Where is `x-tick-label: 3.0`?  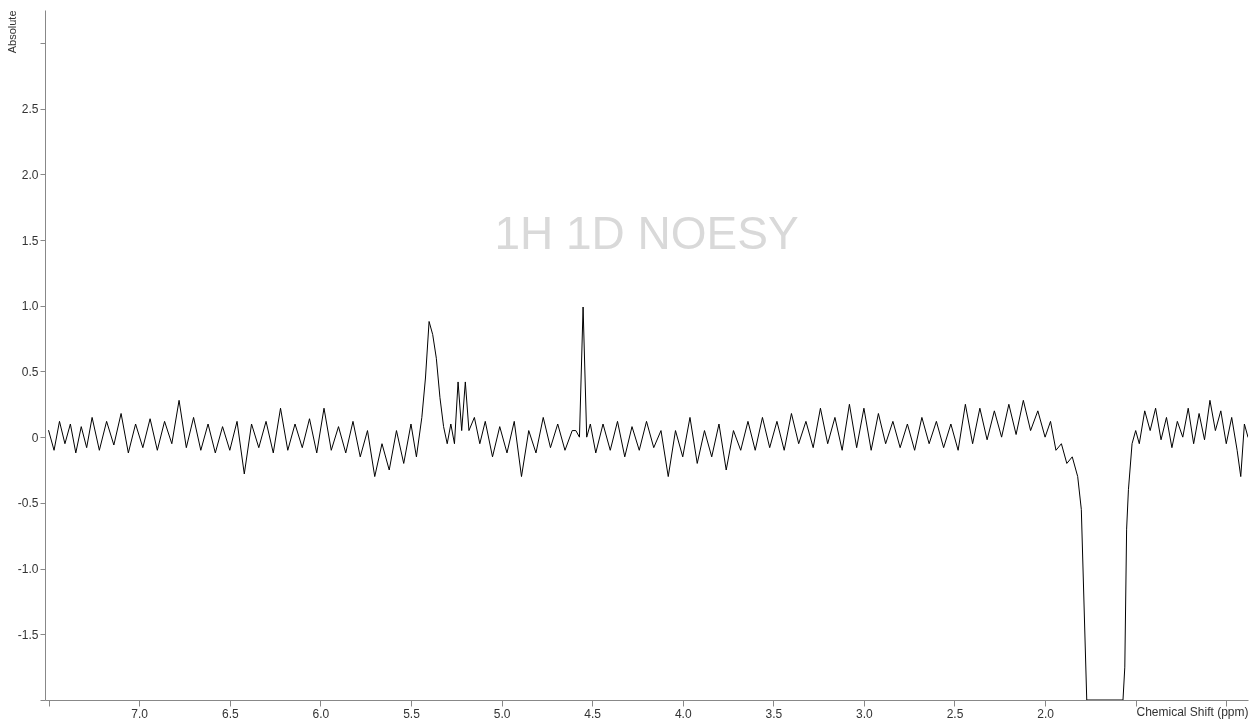 x-tick-label: 3.0 is located at coordinates (865, 713).